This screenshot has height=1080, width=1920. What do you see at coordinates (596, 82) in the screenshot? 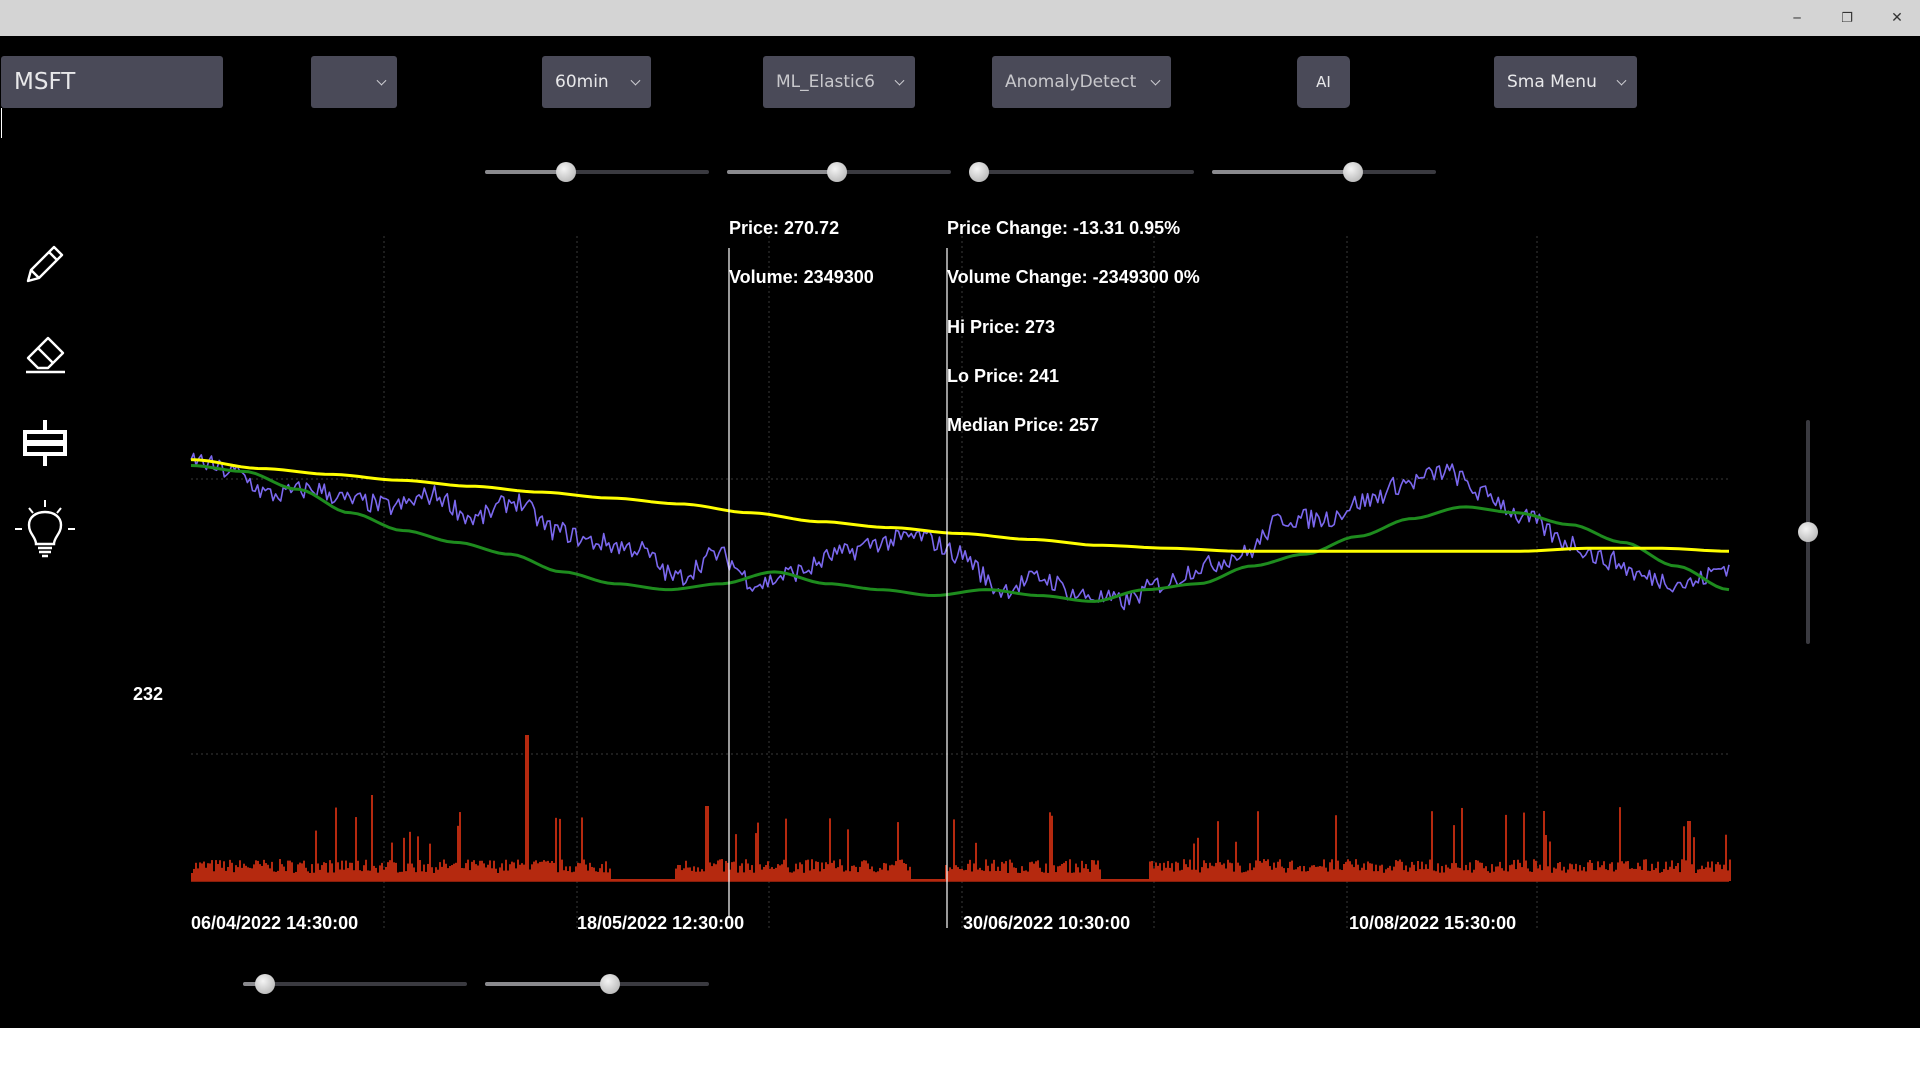
I see `interval-dropdown: 60min` at bounding box center [596, 82].